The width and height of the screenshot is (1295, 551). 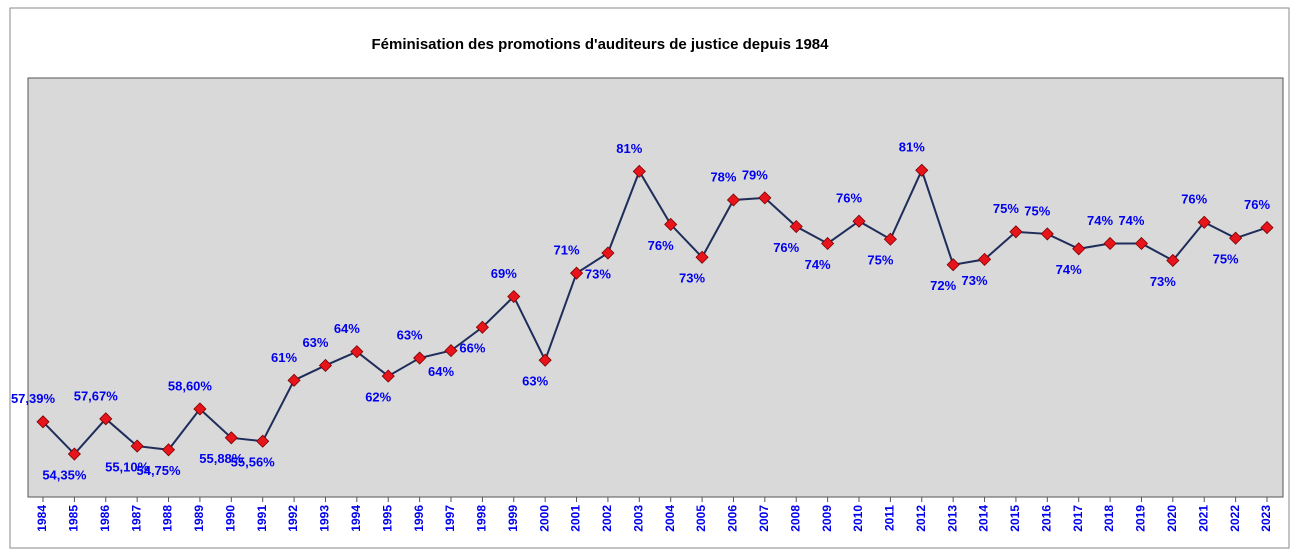 What do you see at coordinates (262, 518) in the screenshot?
I see `x-tick-label: 1991` at bounding box center [262, 518].